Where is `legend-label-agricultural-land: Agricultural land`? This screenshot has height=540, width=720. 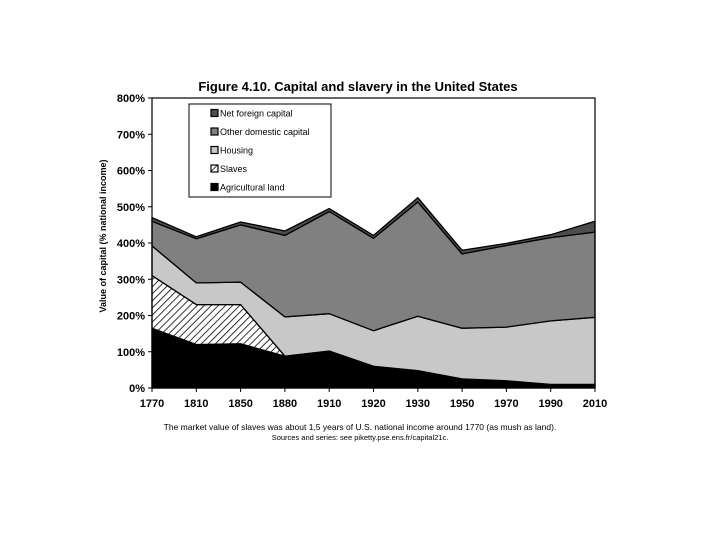
legend-label-agricultural-land: Agricultural land is located at coordinates (252, 188).